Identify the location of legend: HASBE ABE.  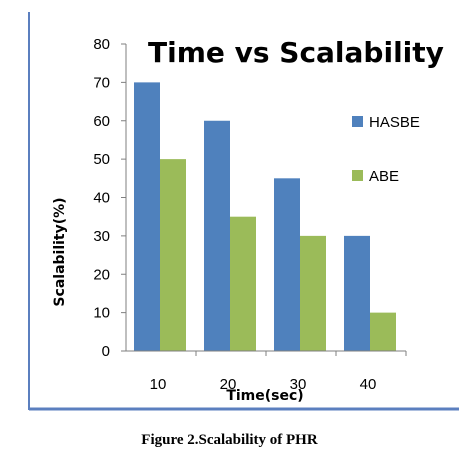
(386, 149).